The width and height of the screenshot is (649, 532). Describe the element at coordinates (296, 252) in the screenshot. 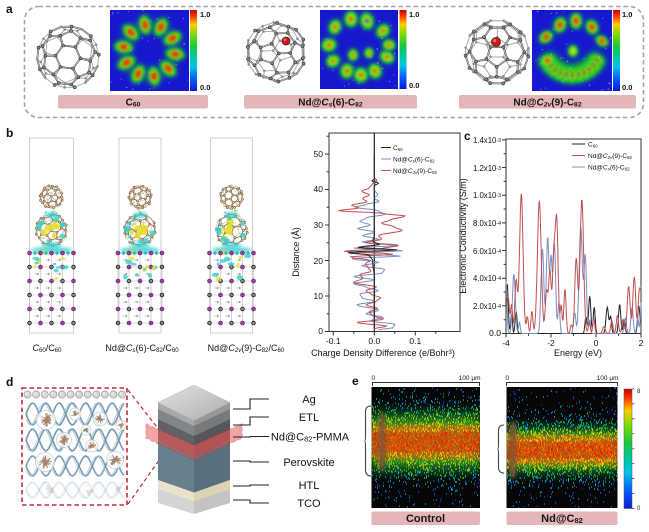

I see `svg-text: Distance (Å)` at that location.